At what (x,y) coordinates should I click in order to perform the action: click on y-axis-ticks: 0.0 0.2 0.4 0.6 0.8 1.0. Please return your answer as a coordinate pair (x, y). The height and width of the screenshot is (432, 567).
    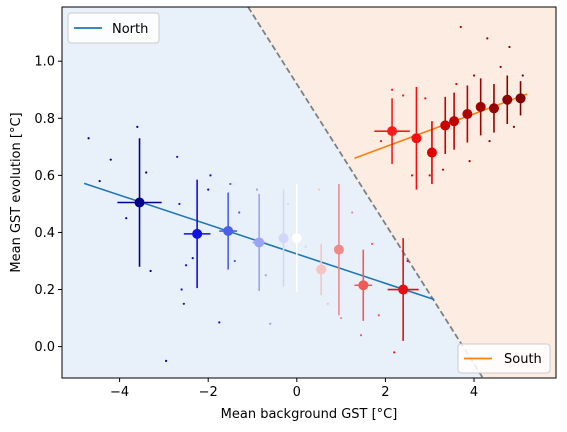
    Looking at the image, I should click on (48, 205).